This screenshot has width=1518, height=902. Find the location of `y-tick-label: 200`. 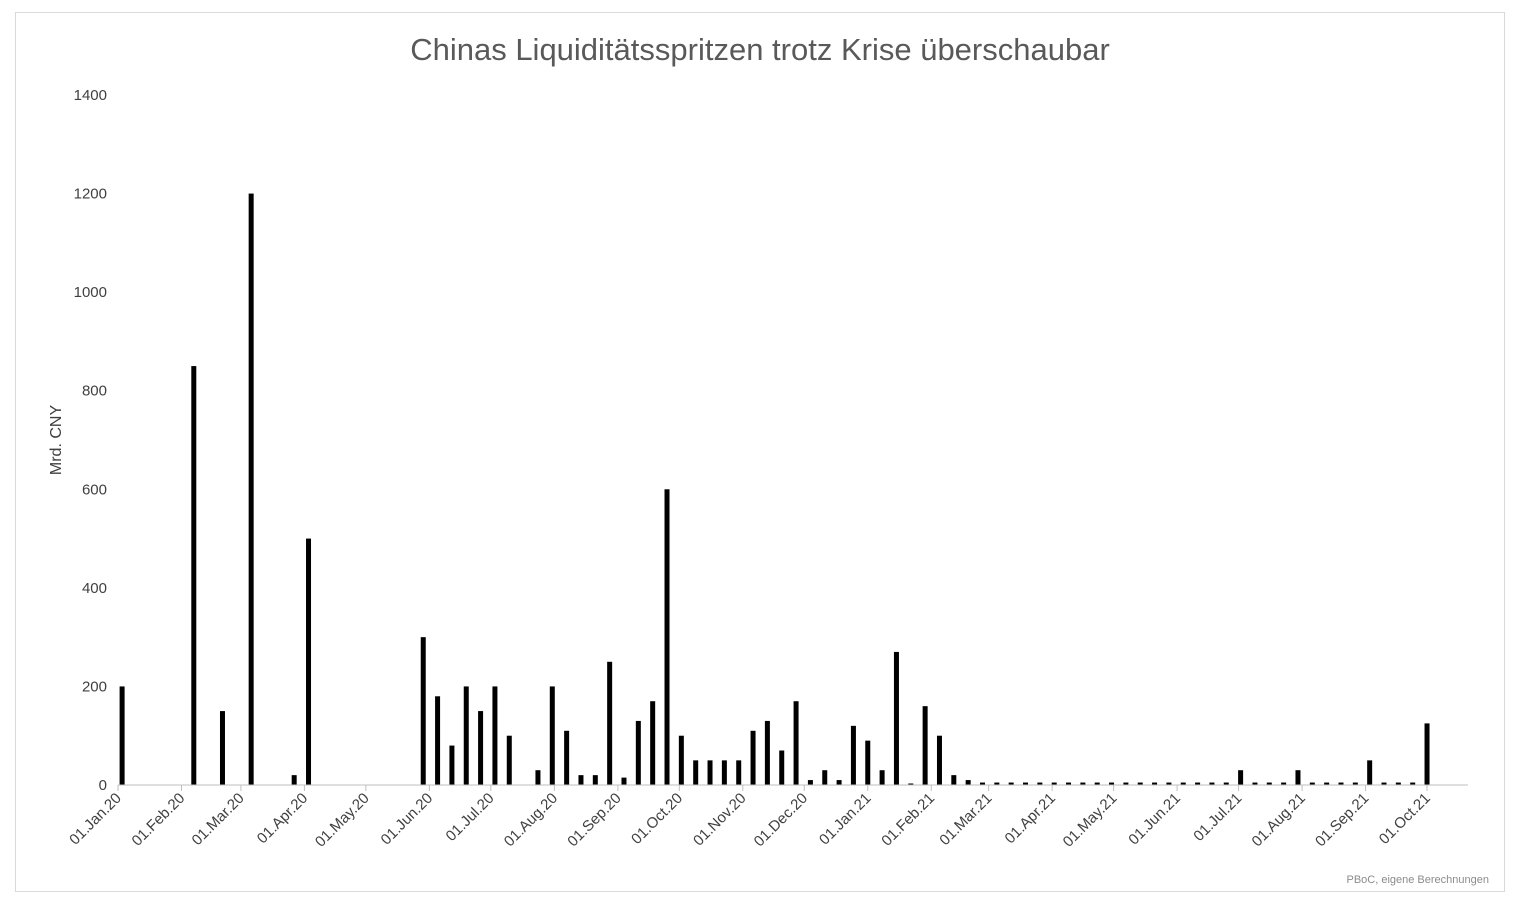

y-tick-label: 200 is located at coordinates (94, 686).